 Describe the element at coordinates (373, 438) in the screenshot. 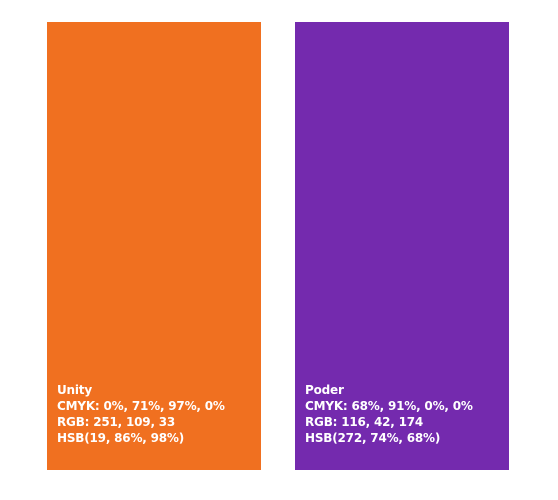

I see `swatch-hsb: HSB(272, 74%, 68%)` at that location.